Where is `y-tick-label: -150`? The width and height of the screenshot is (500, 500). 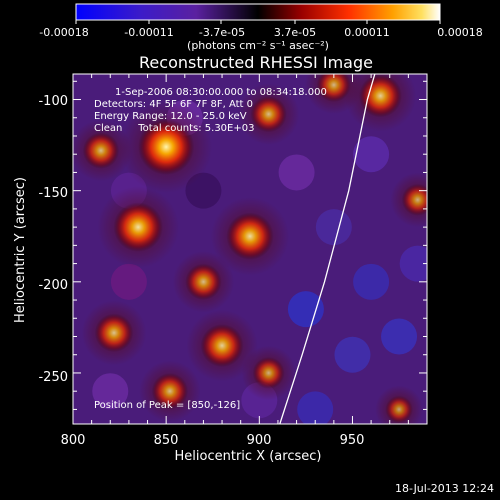 y-tick-label: -150 is located at coordinates (53, 193).